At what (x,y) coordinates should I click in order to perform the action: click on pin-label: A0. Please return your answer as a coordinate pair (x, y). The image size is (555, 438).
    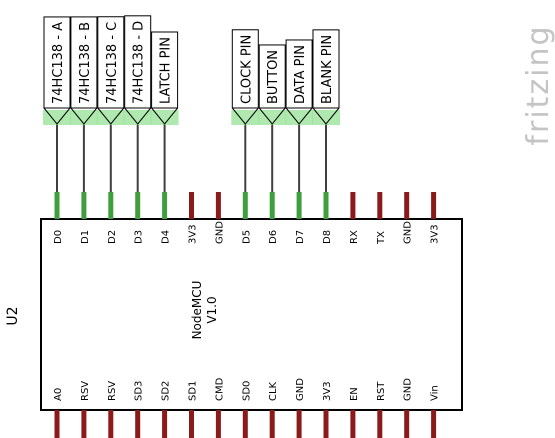
    Looking at the image, I should click on (58, 394).